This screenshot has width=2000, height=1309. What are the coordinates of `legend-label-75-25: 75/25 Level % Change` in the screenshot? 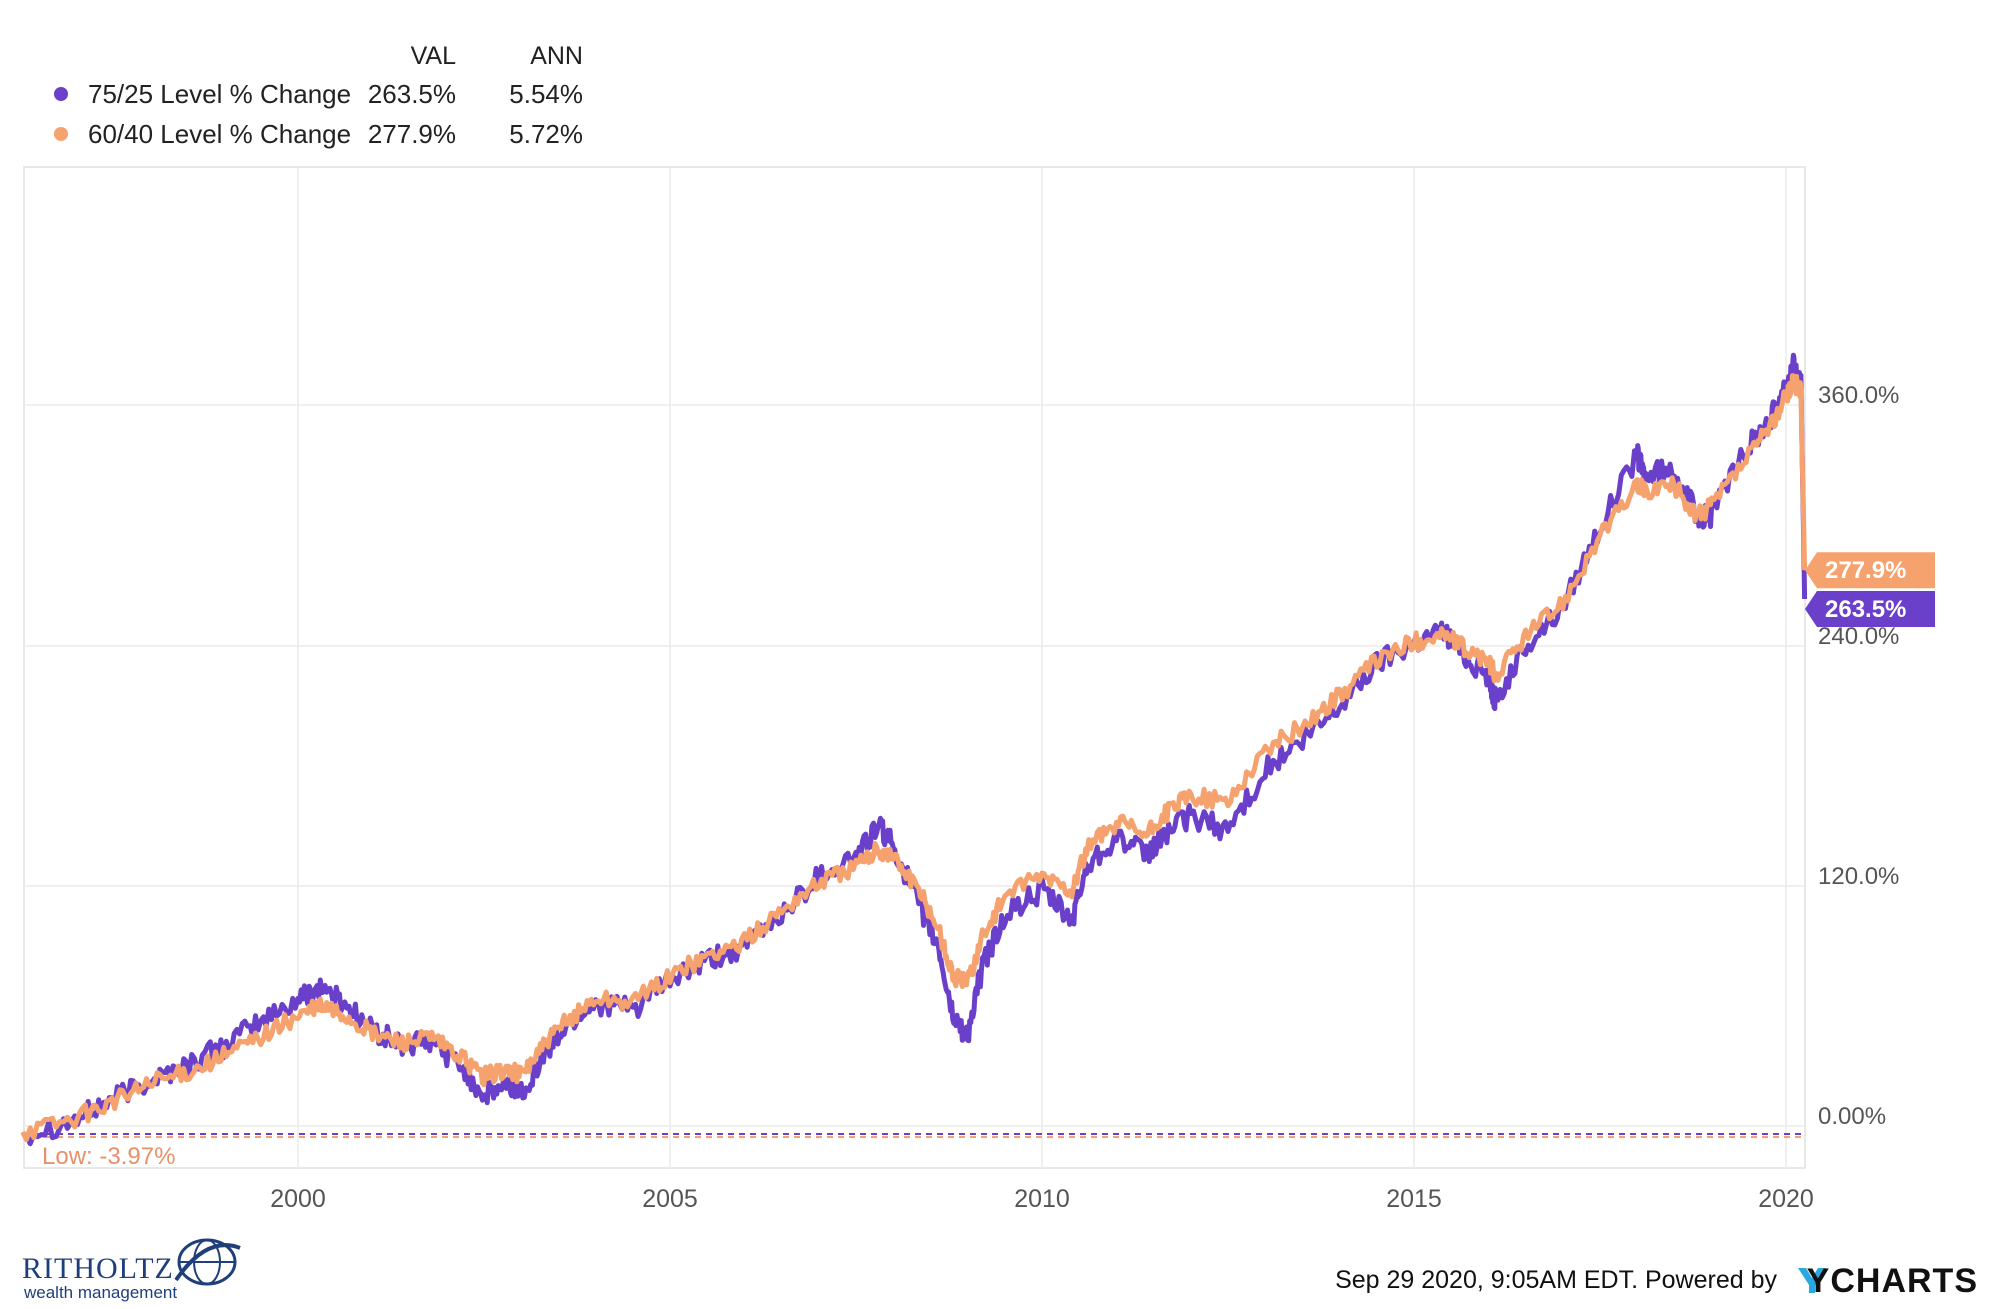 It's located at (219, 94).